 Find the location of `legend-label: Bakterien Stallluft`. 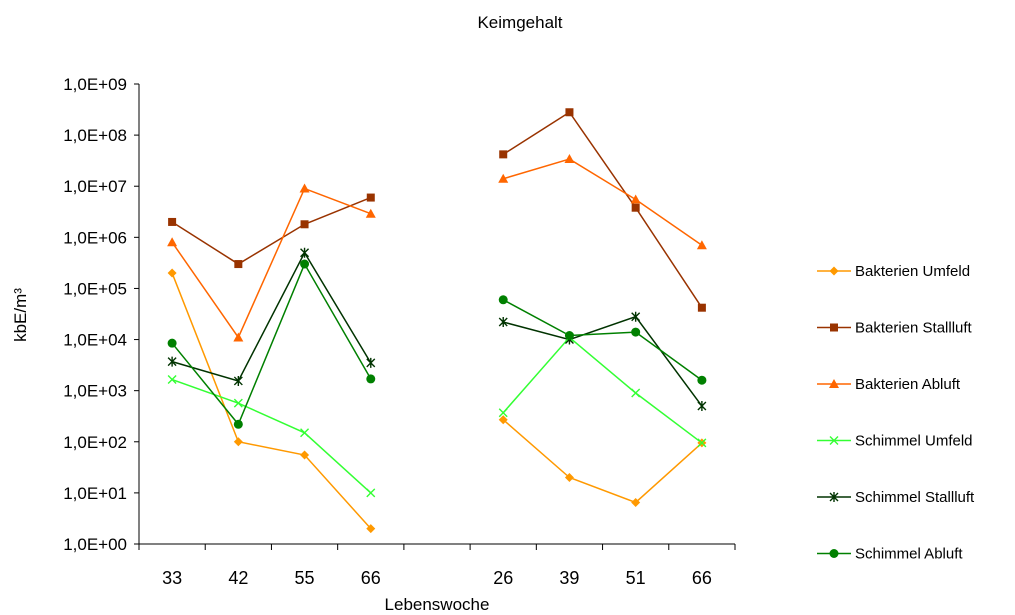

legend-label: Bakterien Stallluft is located at coordinates (914, 328).